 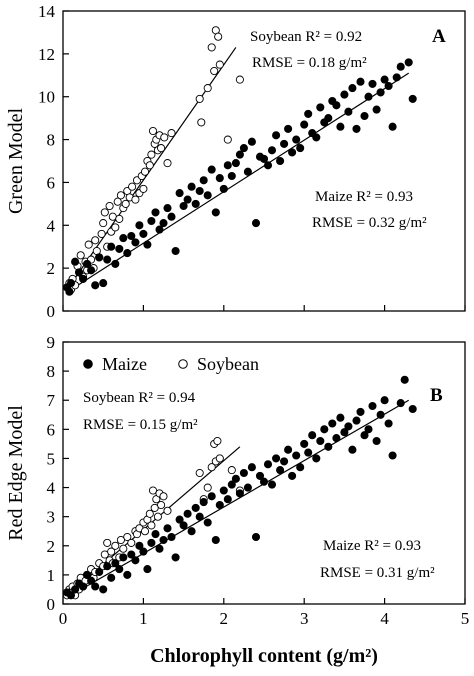 I want to click on panel-a-maize-r2: Maize R² = 0.93, so click(x=364, y=197).